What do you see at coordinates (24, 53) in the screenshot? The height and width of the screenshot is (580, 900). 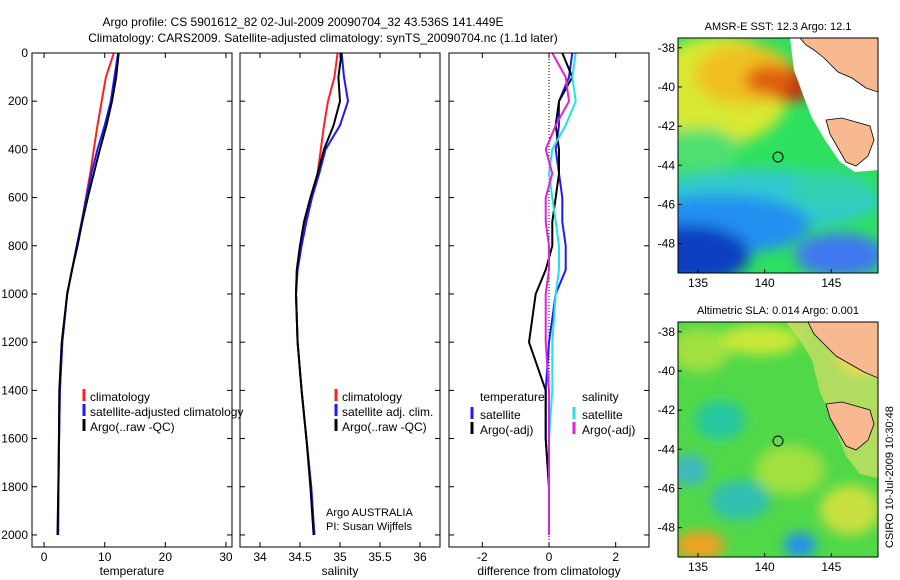 I see `depth-tick-label-0: 0` at bounding box center [24, 53].